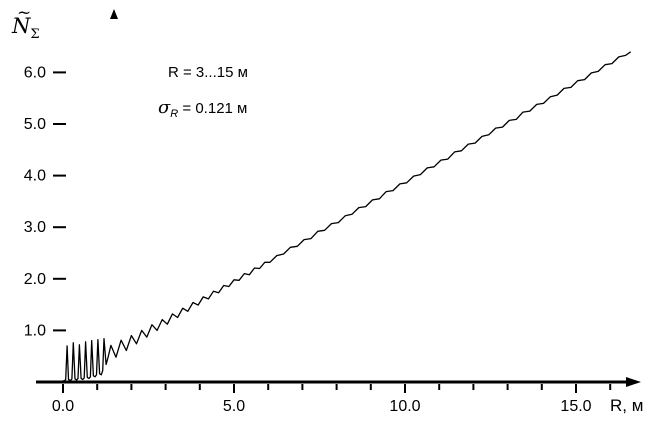 This screenshot has width=662, height=432. I want to click on annotation-range: R = 3...15 м, so click(208, 72).